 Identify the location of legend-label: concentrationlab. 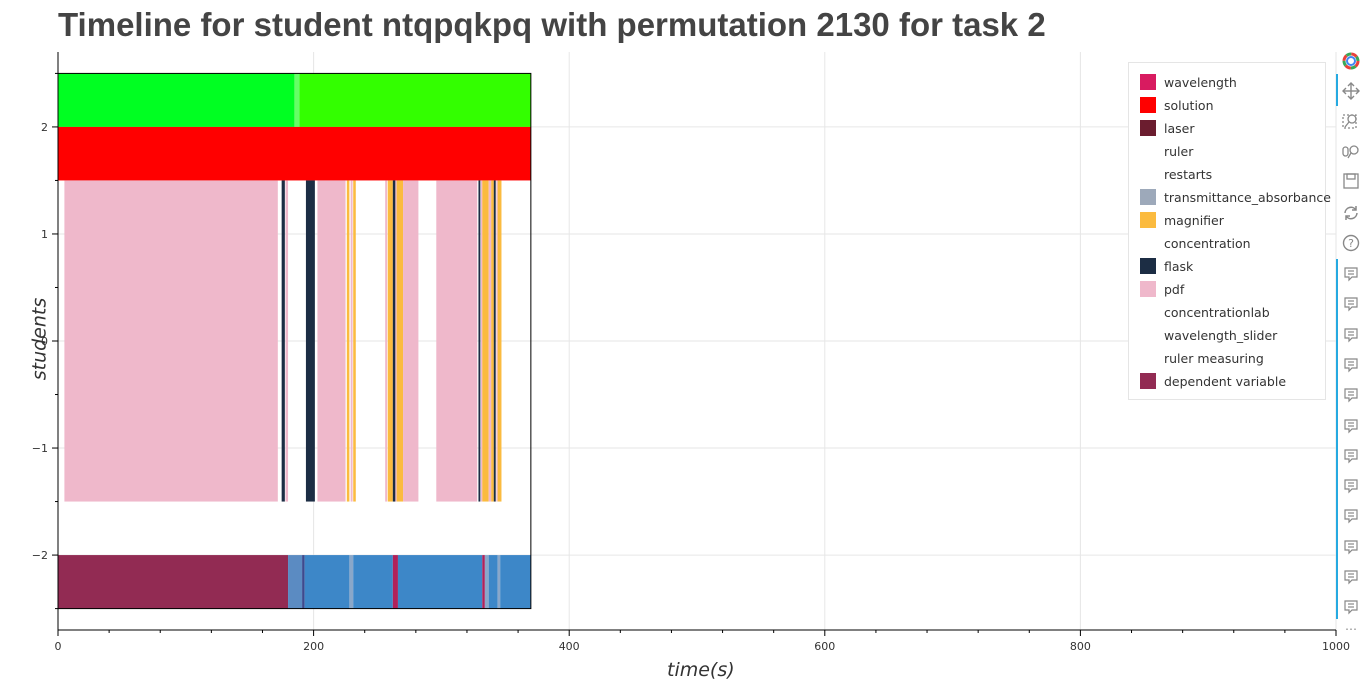
(1217, 312).